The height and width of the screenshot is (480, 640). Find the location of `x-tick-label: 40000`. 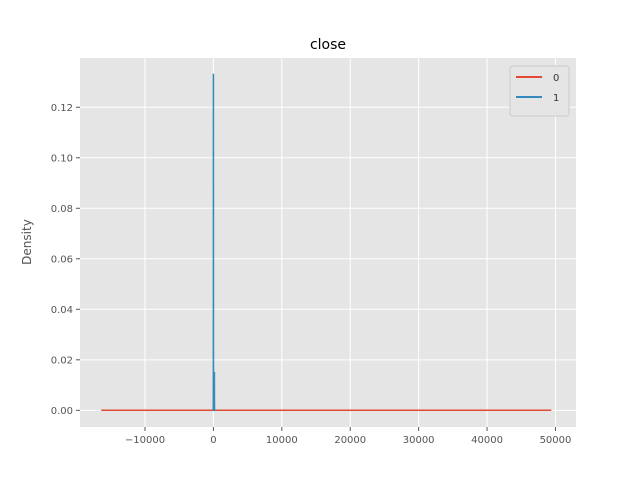

x-tick-label: 40000 is located at coordinates (487, 440).